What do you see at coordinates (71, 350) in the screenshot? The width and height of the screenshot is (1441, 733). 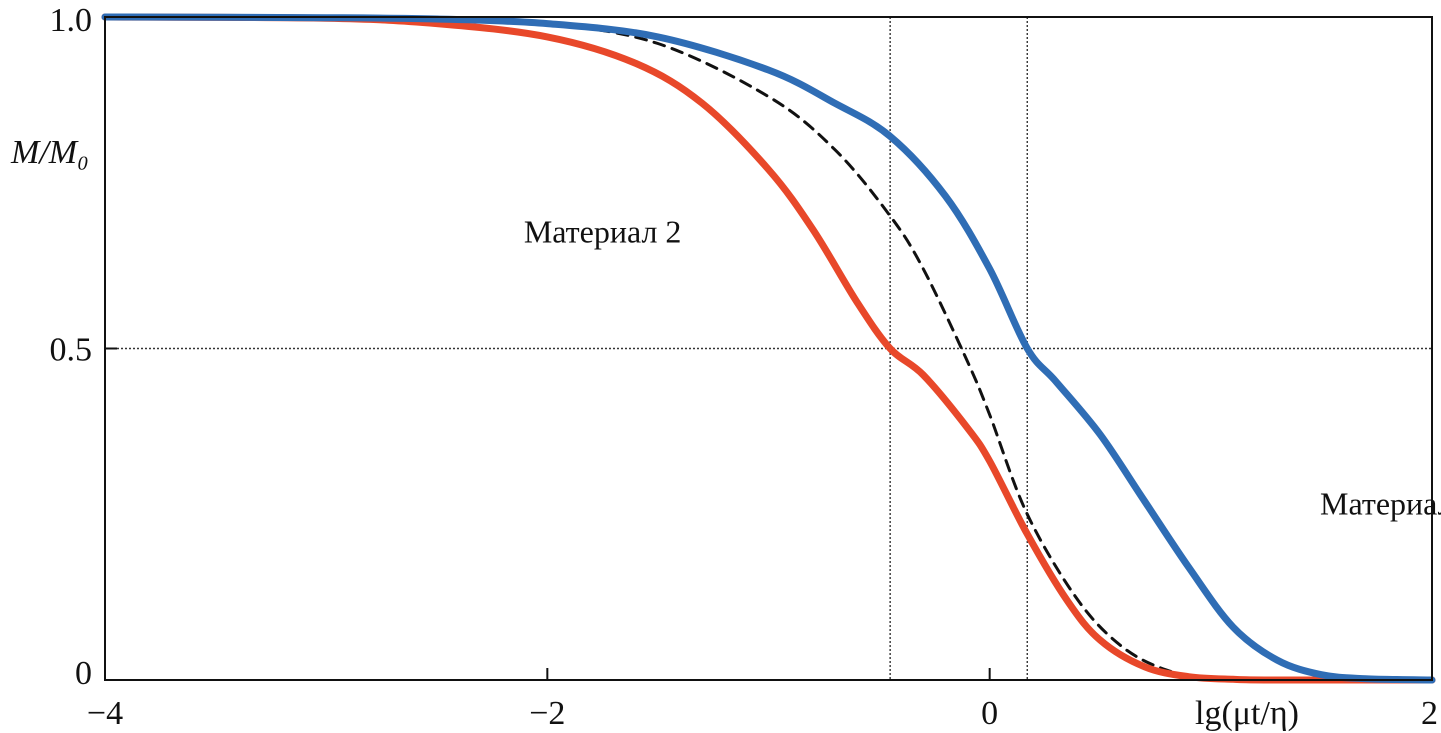 I see `y-tick-label-1: 0.5` at bounding box center [71, 350].